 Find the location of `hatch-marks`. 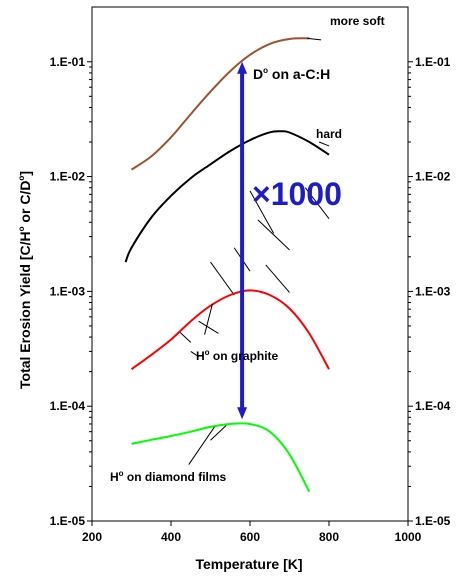

hatch-marks is located at coordinates (254, 314).